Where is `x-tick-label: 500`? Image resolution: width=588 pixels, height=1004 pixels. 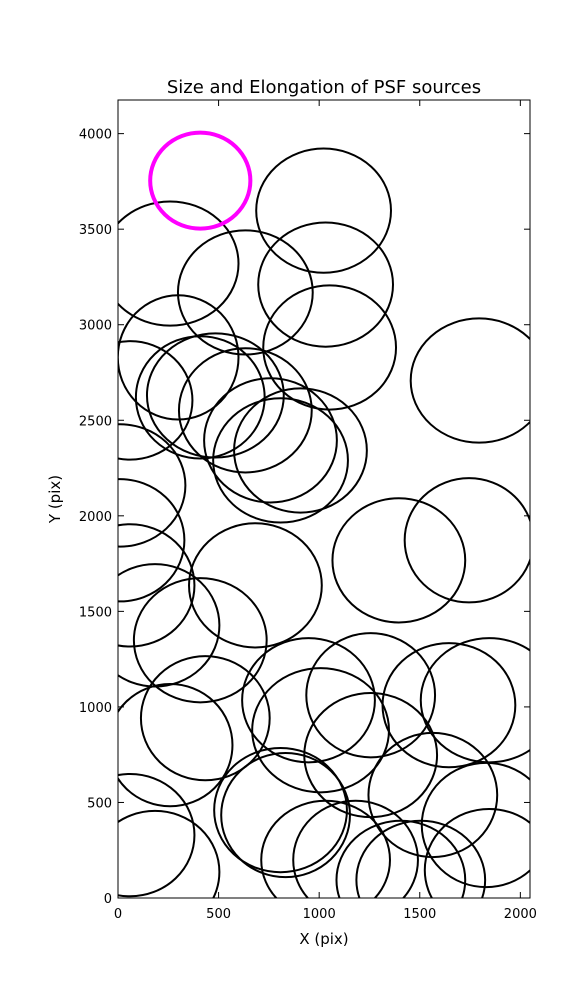
x-tick-label: 500 is located at coordinates (218, 914).